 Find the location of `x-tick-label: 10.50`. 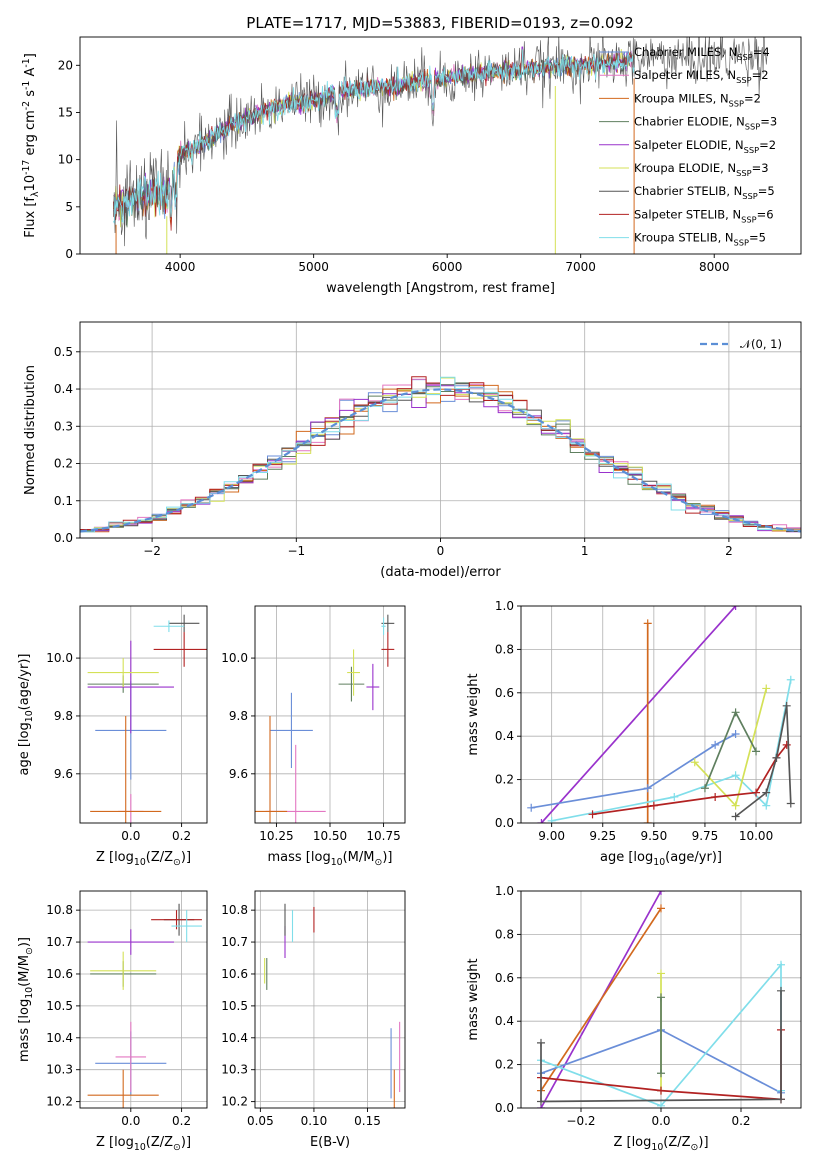

x-tick-label: 10.50 is located at coordinates (330, 836).